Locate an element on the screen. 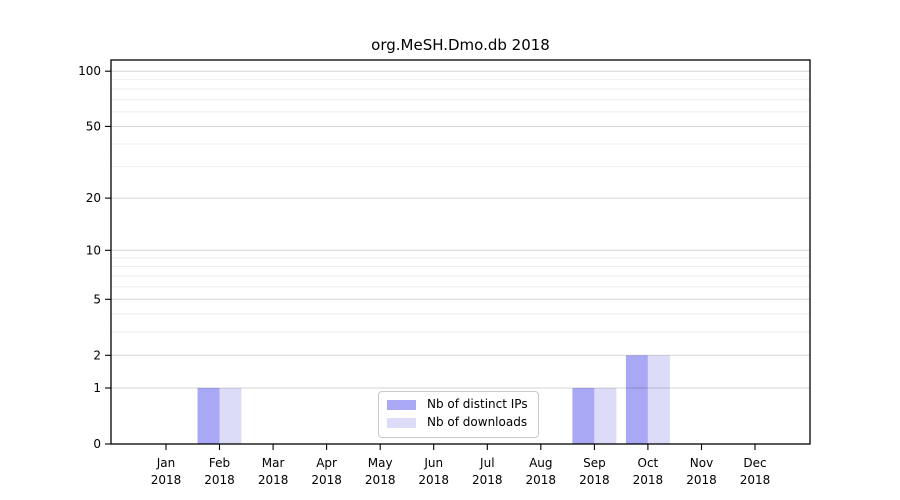  x-tick-label-sep: Sep 2018 is located at coordinates (594, 471).